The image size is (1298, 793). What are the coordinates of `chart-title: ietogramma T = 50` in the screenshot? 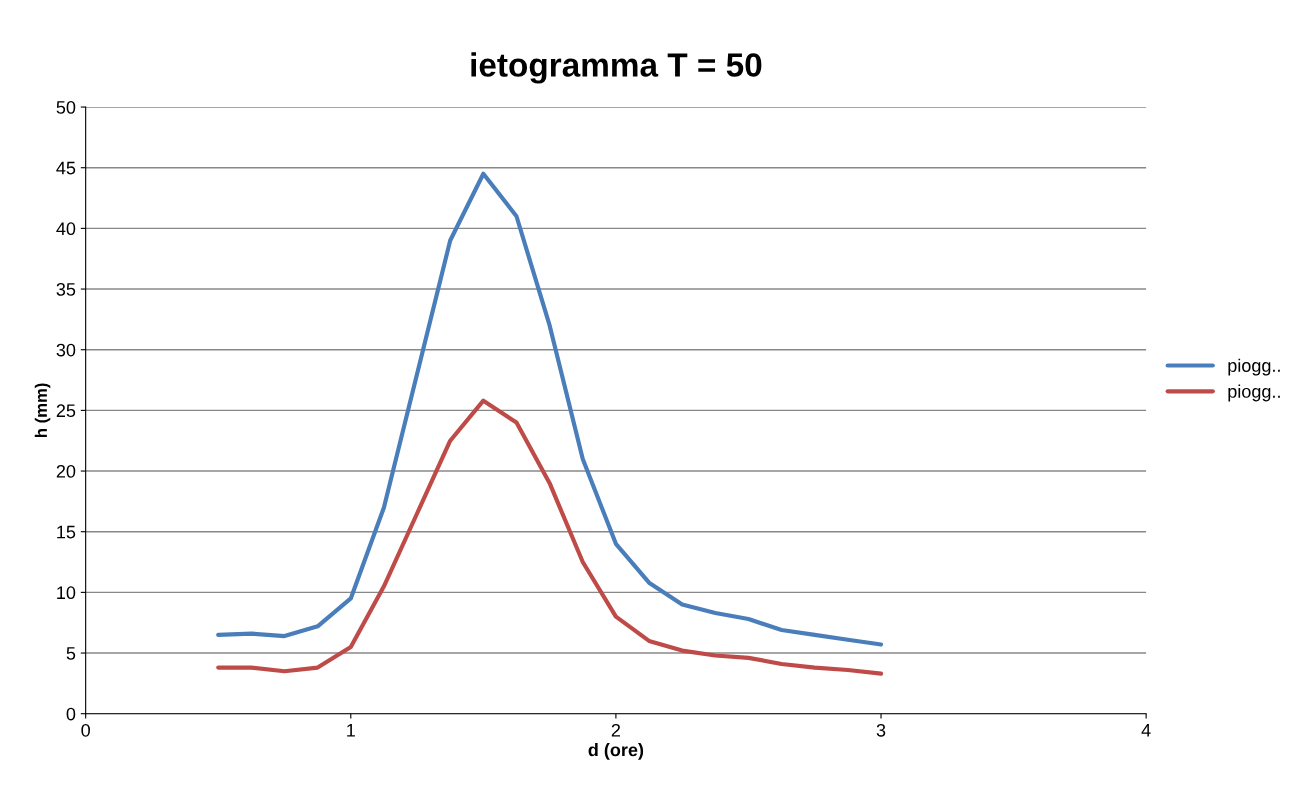 It's located at (616, 68).